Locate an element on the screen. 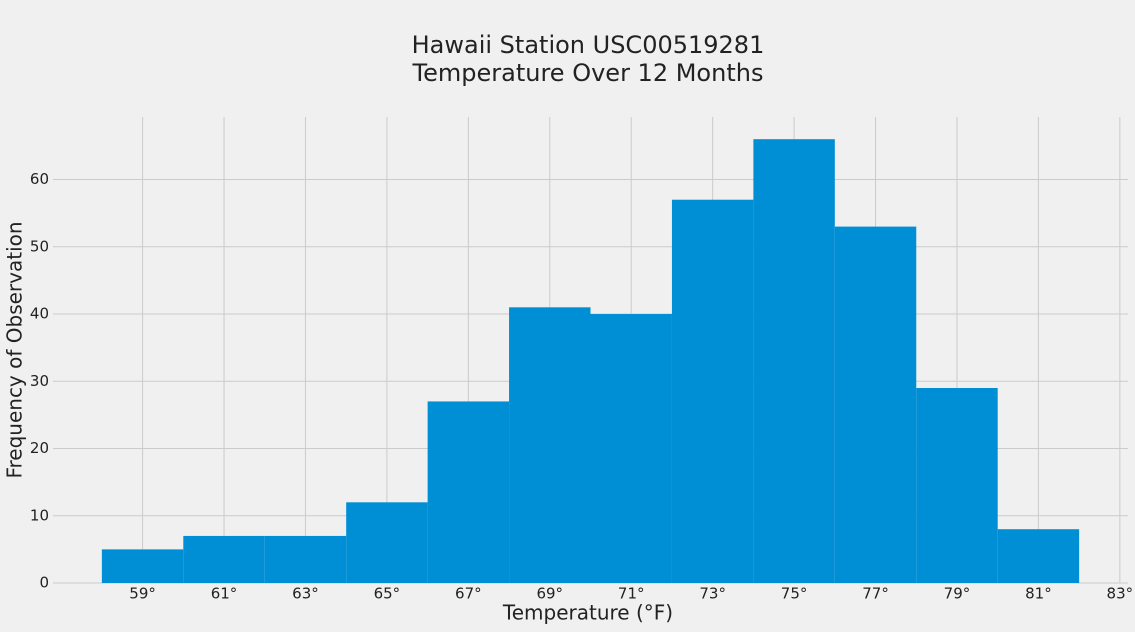 The width and height of the screenshot is (1135, 632). x-tick-label: 61° is located at coordinates (224, 594).